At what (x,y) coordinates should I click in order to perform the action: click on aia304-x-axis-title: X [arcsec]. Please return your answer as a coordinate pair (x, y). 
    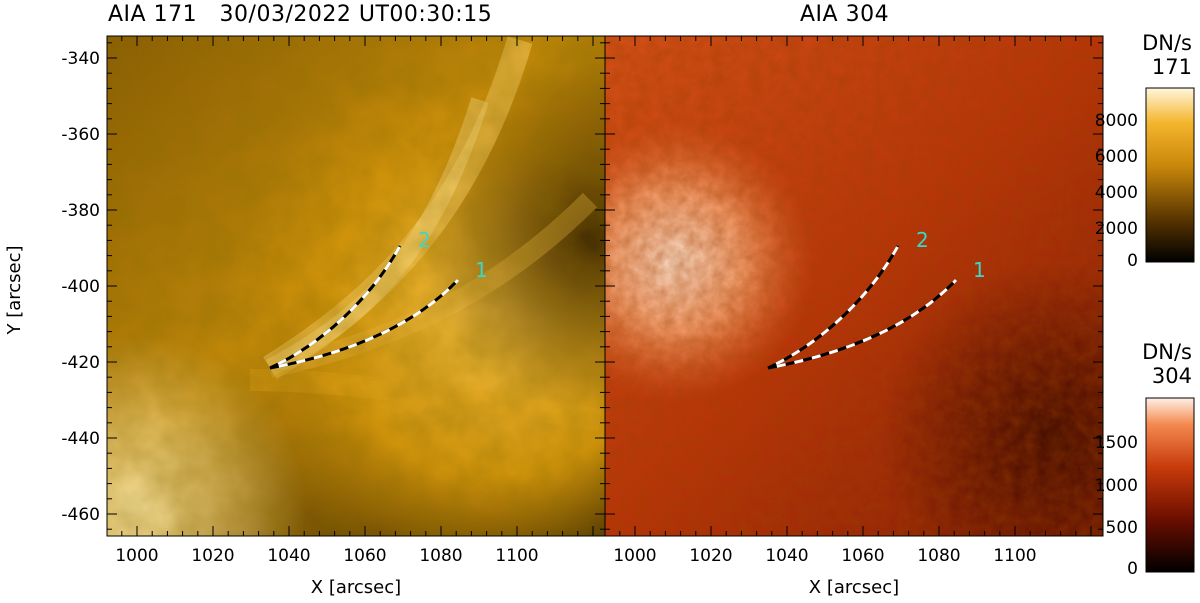
    Looking at the image, I should click on (854, 587).